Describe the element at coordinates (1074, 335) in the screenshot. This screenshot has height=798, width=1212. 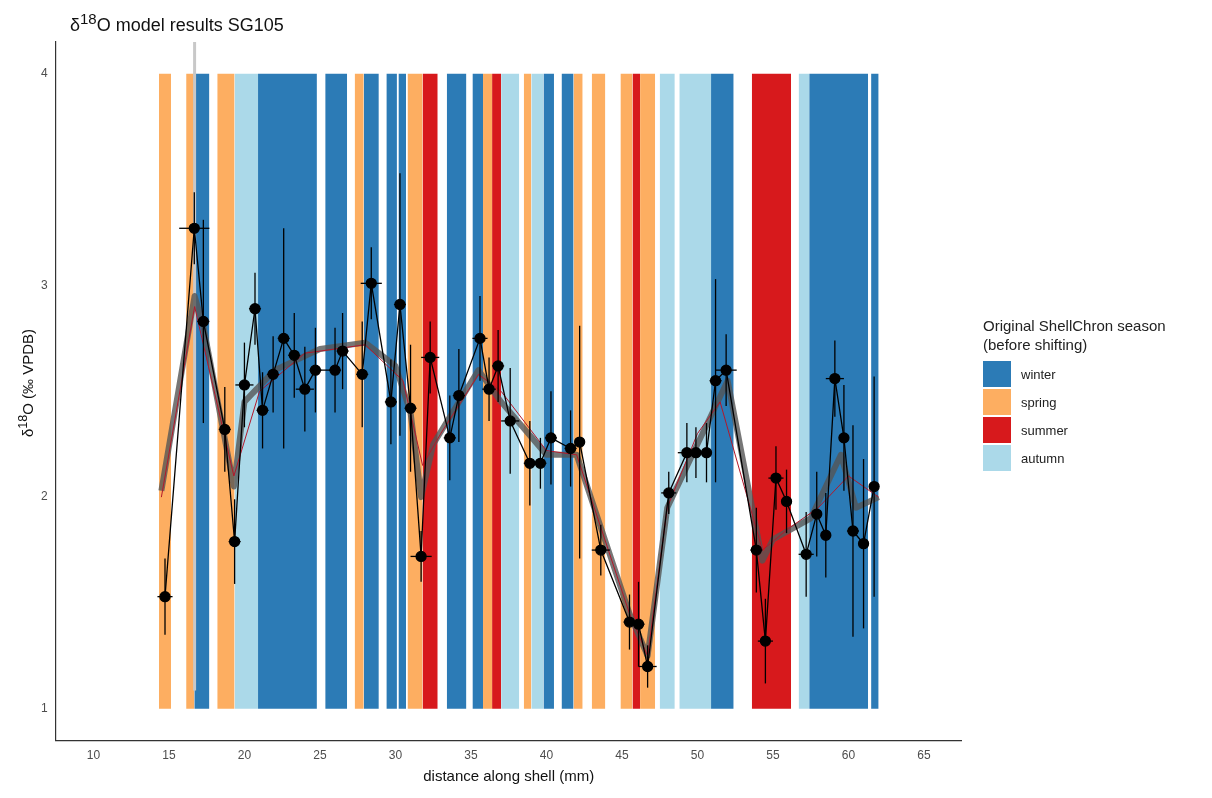
I see `legend-title: Original ShellChron season (before shifting)` at that location.